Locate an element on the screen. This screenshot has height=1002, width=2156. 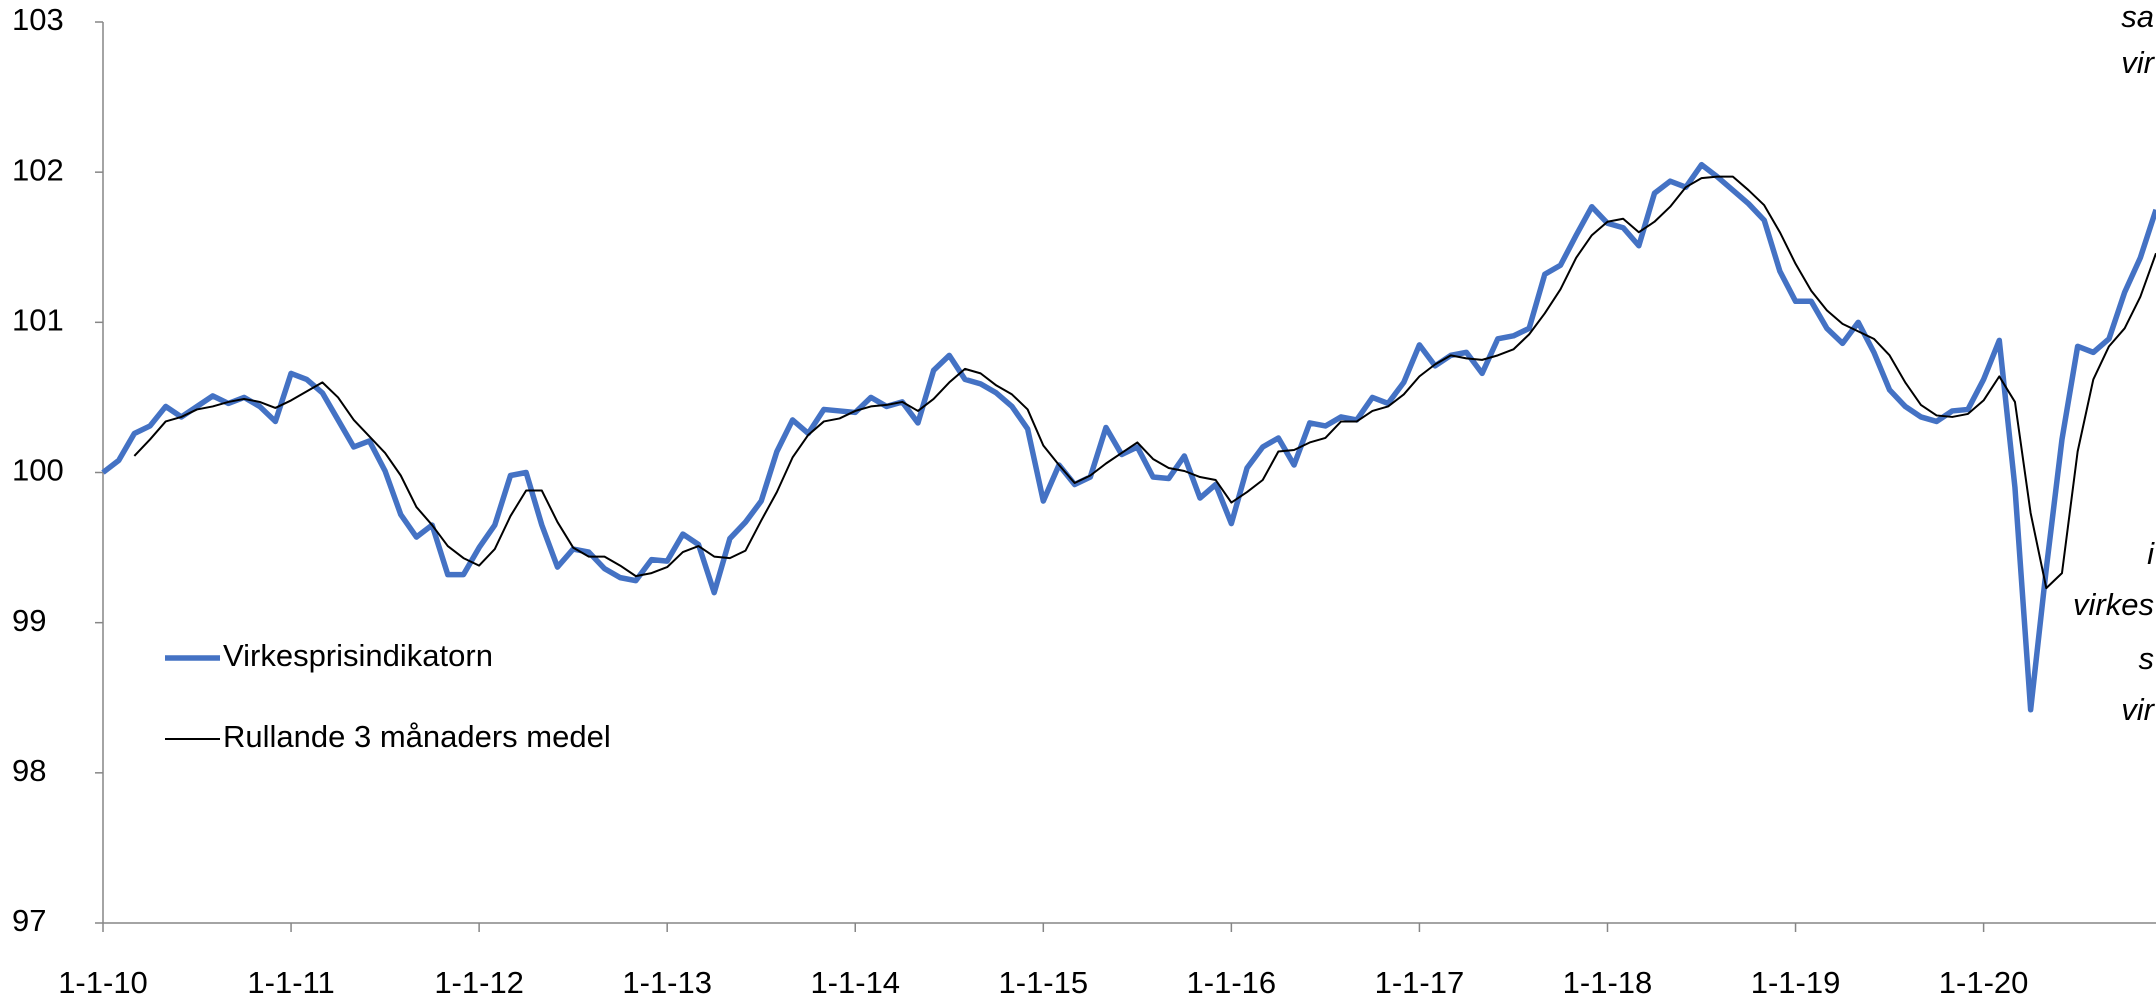
x-tick-label: 1-1-17 is located at coordinates (1420, 982).